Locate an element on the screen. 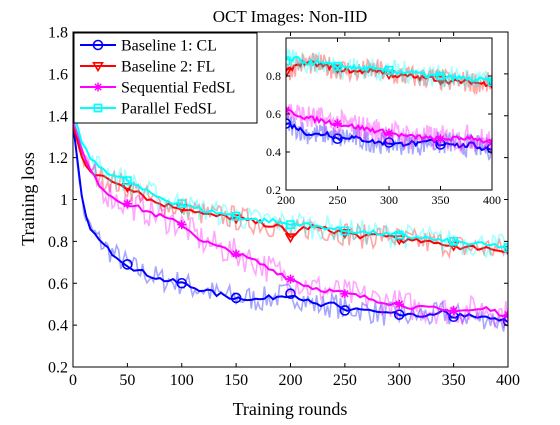  legend-marker-parallel-fedsl is located at coordinates (98, 108).